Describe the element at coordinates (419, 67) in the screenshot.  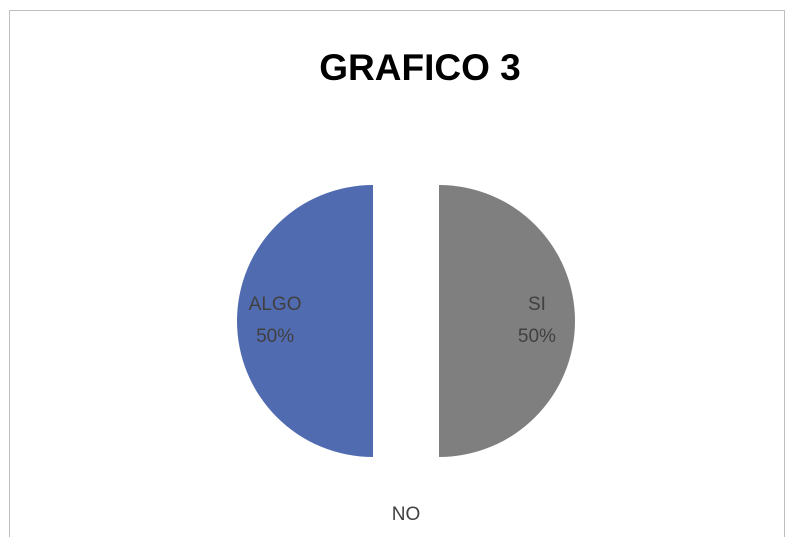
I see `chart-title: GRAFICO 3` at that location.